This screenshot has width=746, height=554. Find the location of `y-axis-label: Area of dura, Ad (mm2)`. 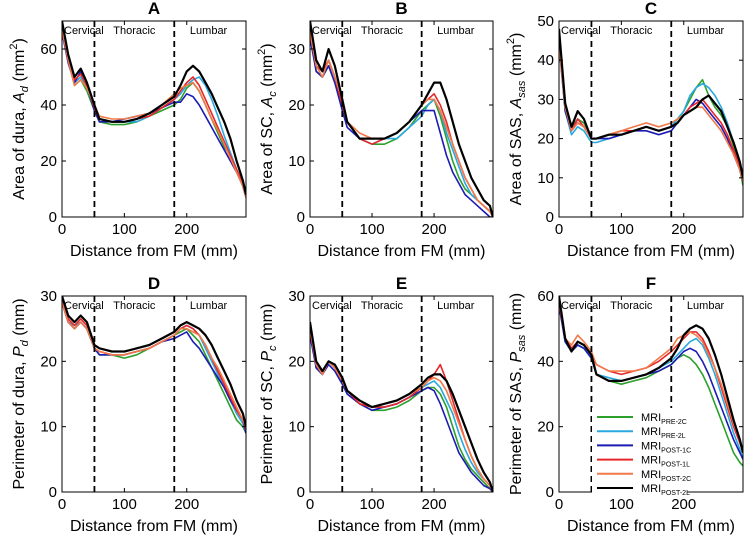

y-axis-label: Area of dura, Ad (mm2) is located at coordinates (19, 119).